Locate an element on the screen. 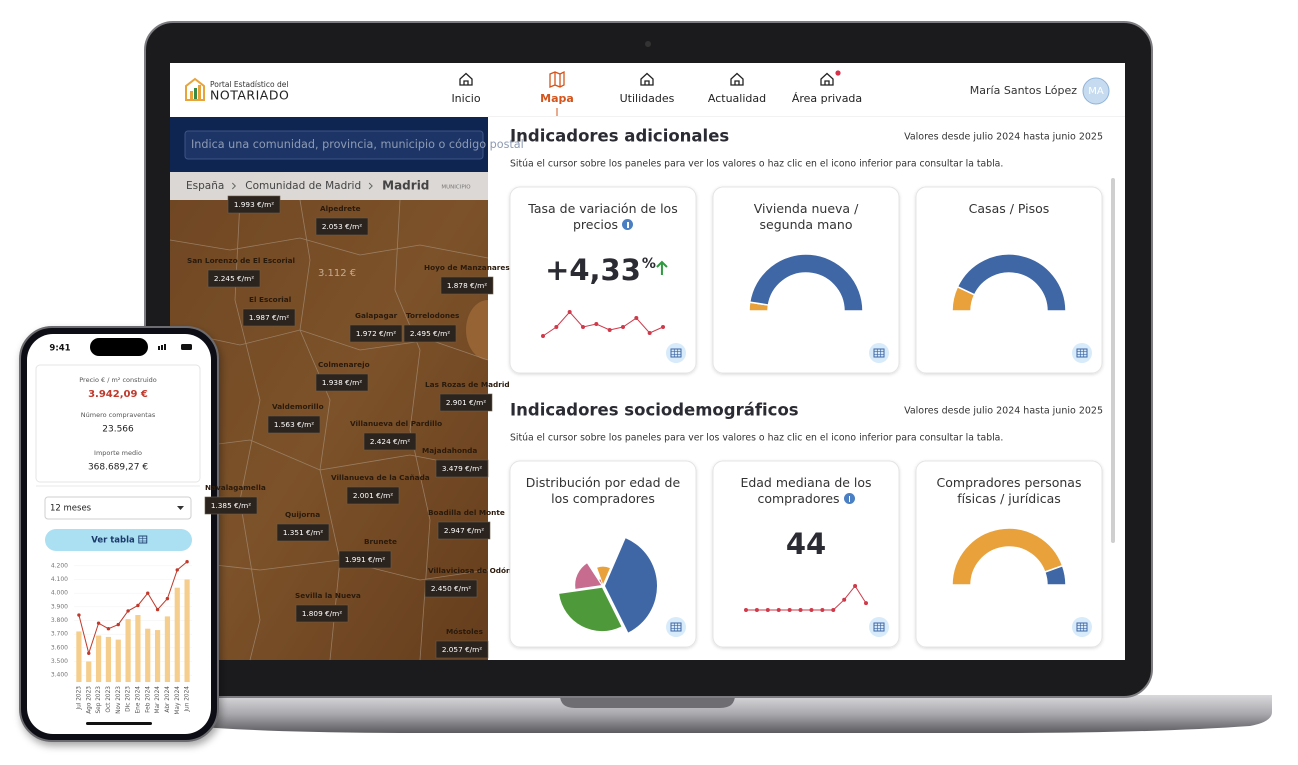  stat-value: 3.942,09 € is located at coordinates (118, 394).